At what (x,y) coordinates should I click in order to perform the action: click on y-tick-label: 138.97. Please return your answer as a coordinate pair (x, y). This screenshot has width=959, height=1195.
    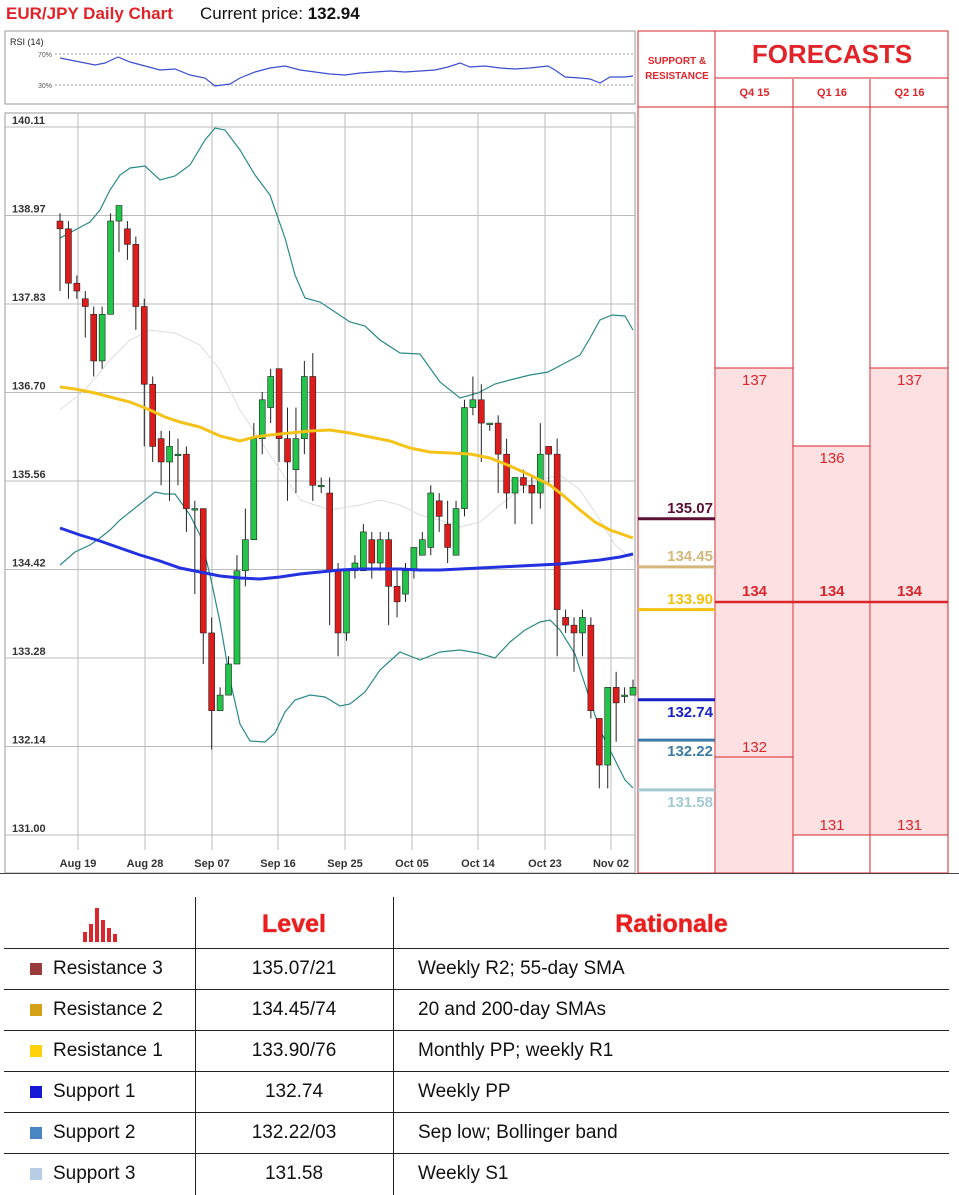
    Looking at the image, I should click on (29, 210).